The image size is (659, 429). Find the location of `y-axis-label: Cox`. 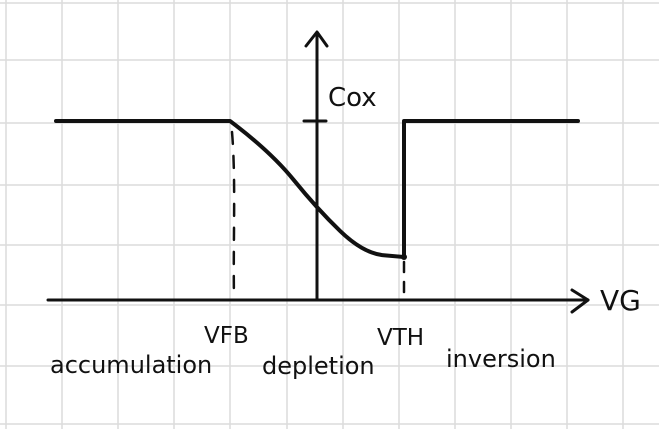

y-axis-label: Cox is located at coordinates (352, 98).